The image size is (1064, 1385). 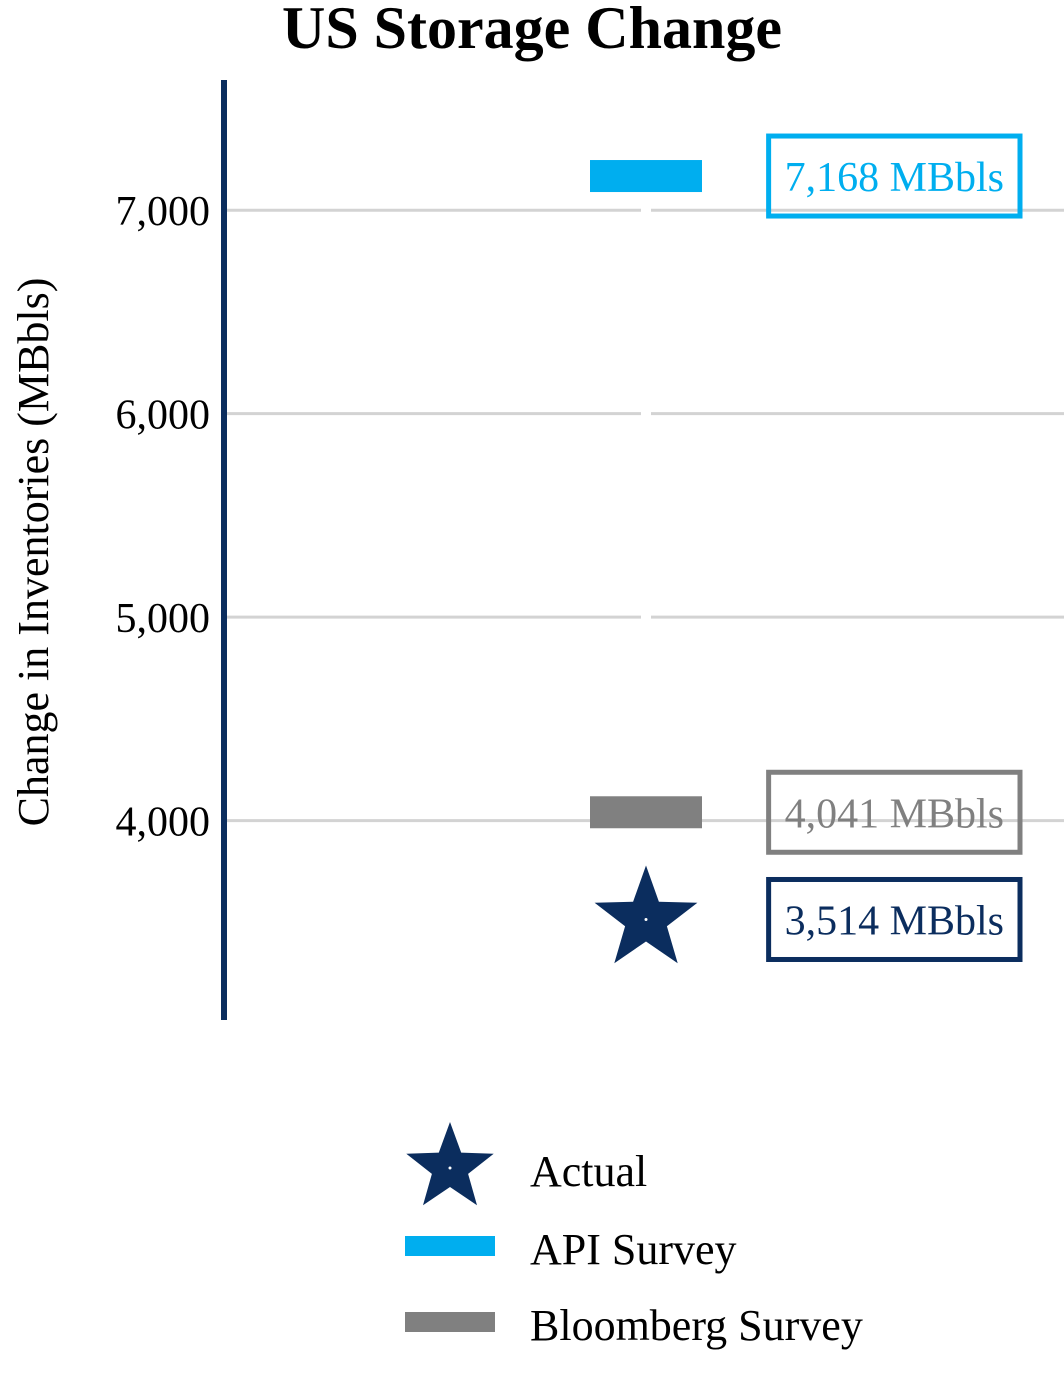 What do you see at coordinates (163, 212) in the screenshot?
I see `y-tick-label: 7,000` at bounding box center [163, 212].